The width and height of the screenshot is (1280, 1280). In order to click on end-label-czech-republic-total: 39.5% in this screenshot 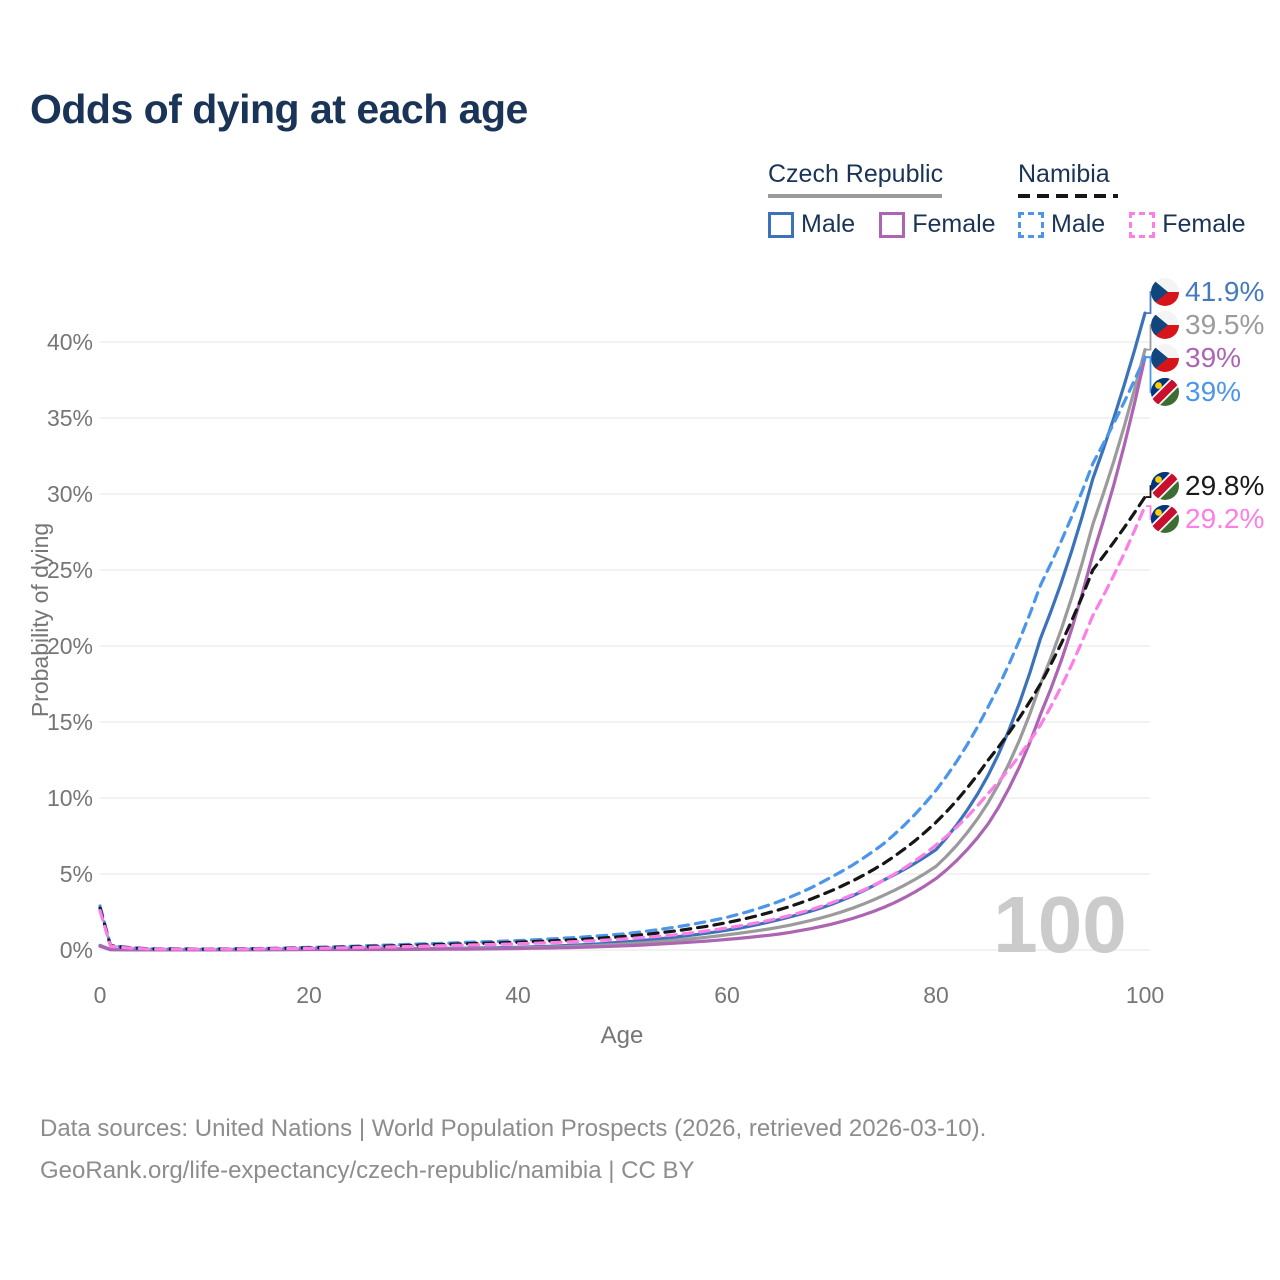, I will do `click(1207, 324)`.